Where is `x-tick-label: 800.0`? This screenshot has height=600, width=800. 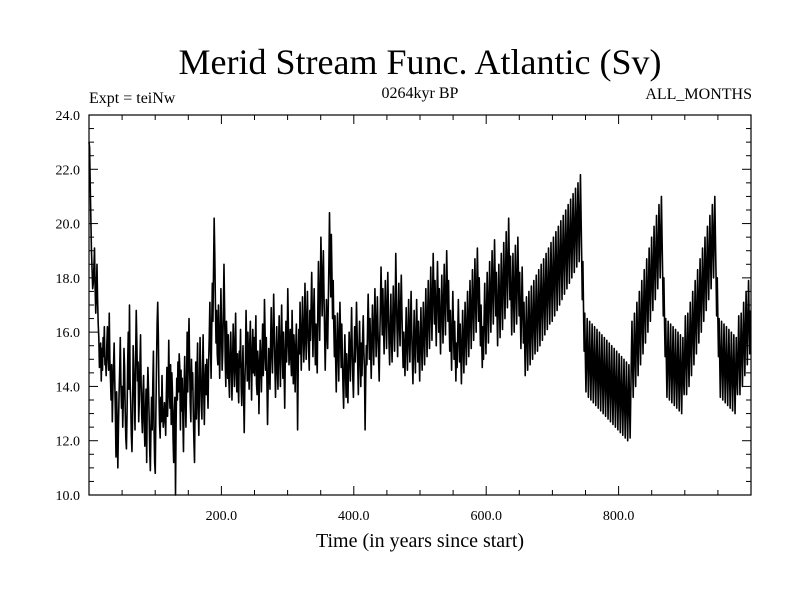
x-tick-label: 800.0 is located at coordinates (619, 516).